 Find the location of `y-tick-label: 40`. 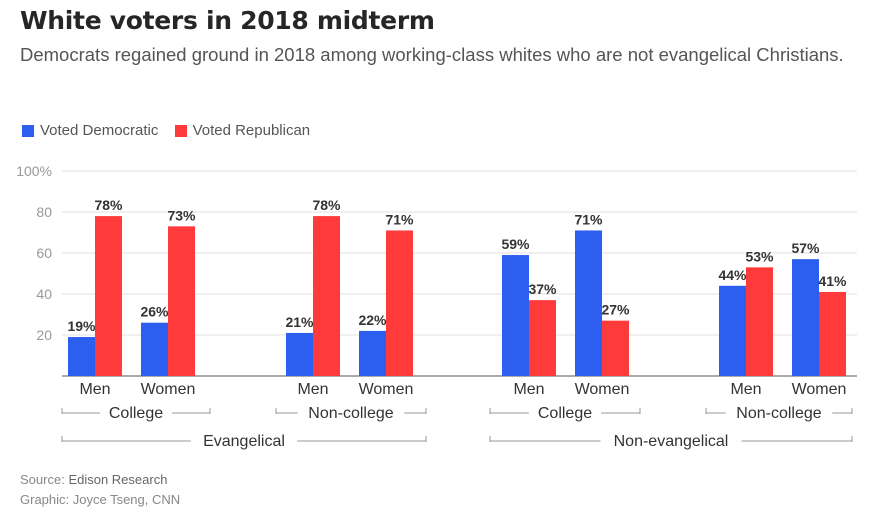

y-tick-label: 40 is located at coordinates (44, 294).